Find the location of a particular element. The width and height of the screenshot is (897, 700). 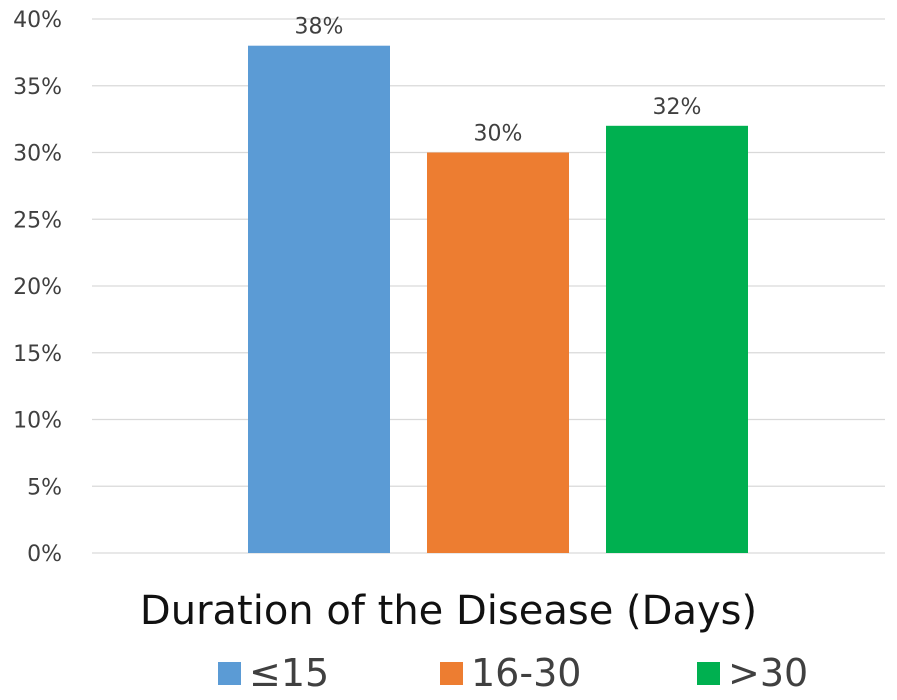

y-tick-label: 30% is located at coordinates (37, 154).